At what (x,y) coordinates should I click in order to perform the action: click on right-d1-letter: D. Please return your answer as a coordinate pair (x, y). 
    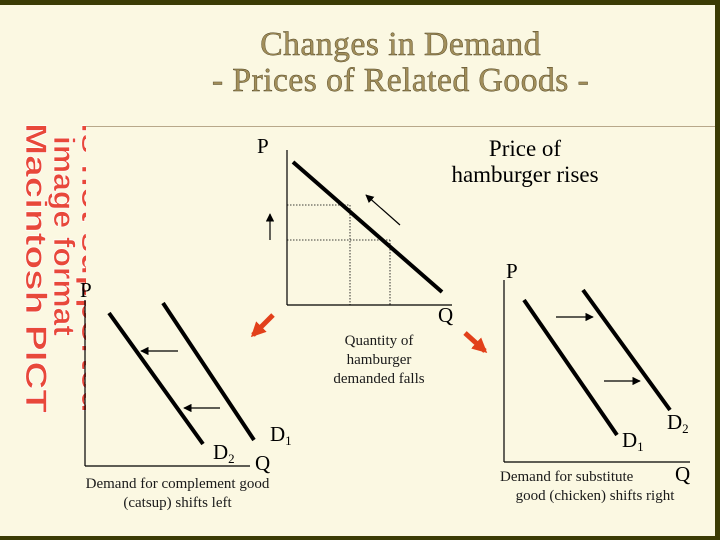
    Looking at the image, I should click on (630, 440).